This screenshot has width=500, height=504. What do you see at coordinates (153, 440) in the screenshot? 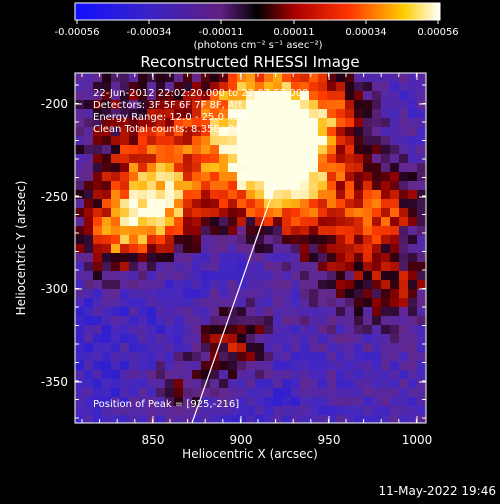
I see `x-tick-label: 850` at bounding box center [153, 440].